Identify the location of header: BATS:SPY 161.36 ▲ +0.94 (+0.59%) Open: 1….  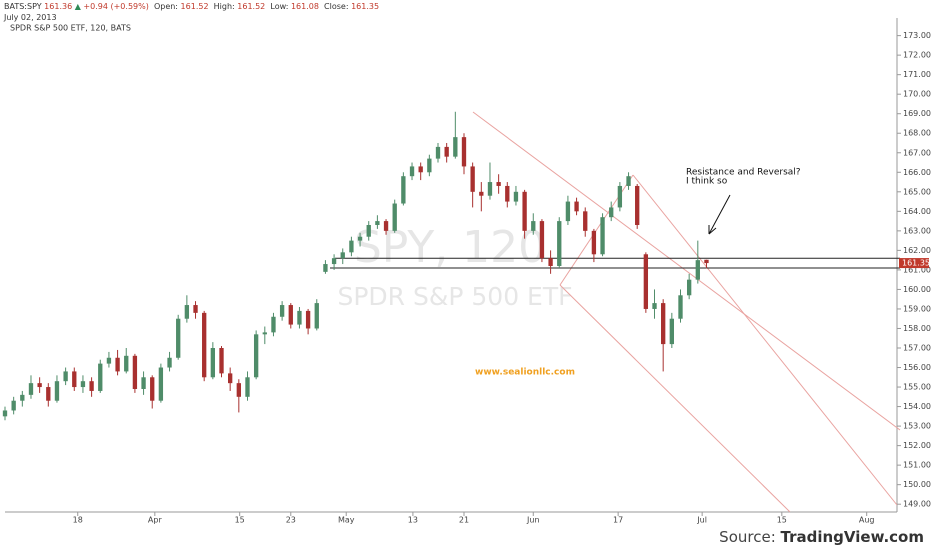
(191, 12).